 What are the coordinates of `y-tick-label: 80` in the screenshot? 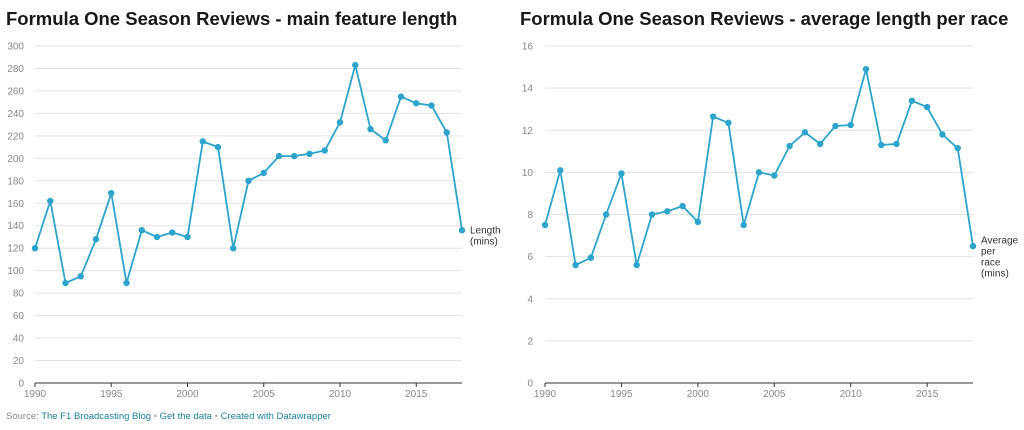 It's located at (19, 294).